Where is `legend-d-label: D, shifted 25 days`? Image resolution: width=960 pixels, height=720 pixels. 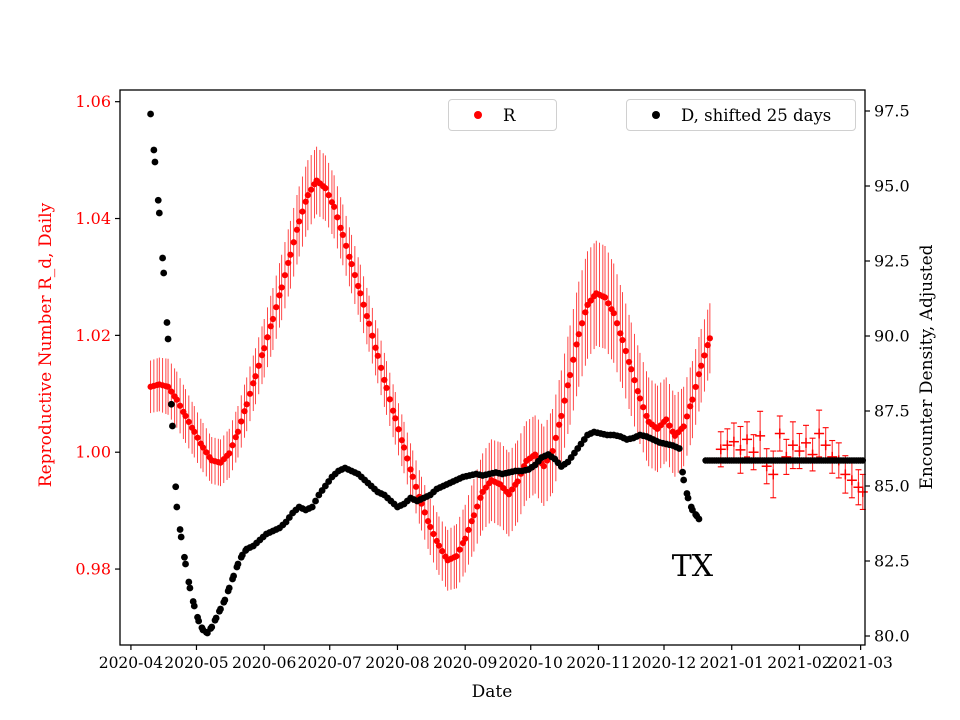 legend-d-label: D, shifted 25 days is located at coordinates (756, 115).